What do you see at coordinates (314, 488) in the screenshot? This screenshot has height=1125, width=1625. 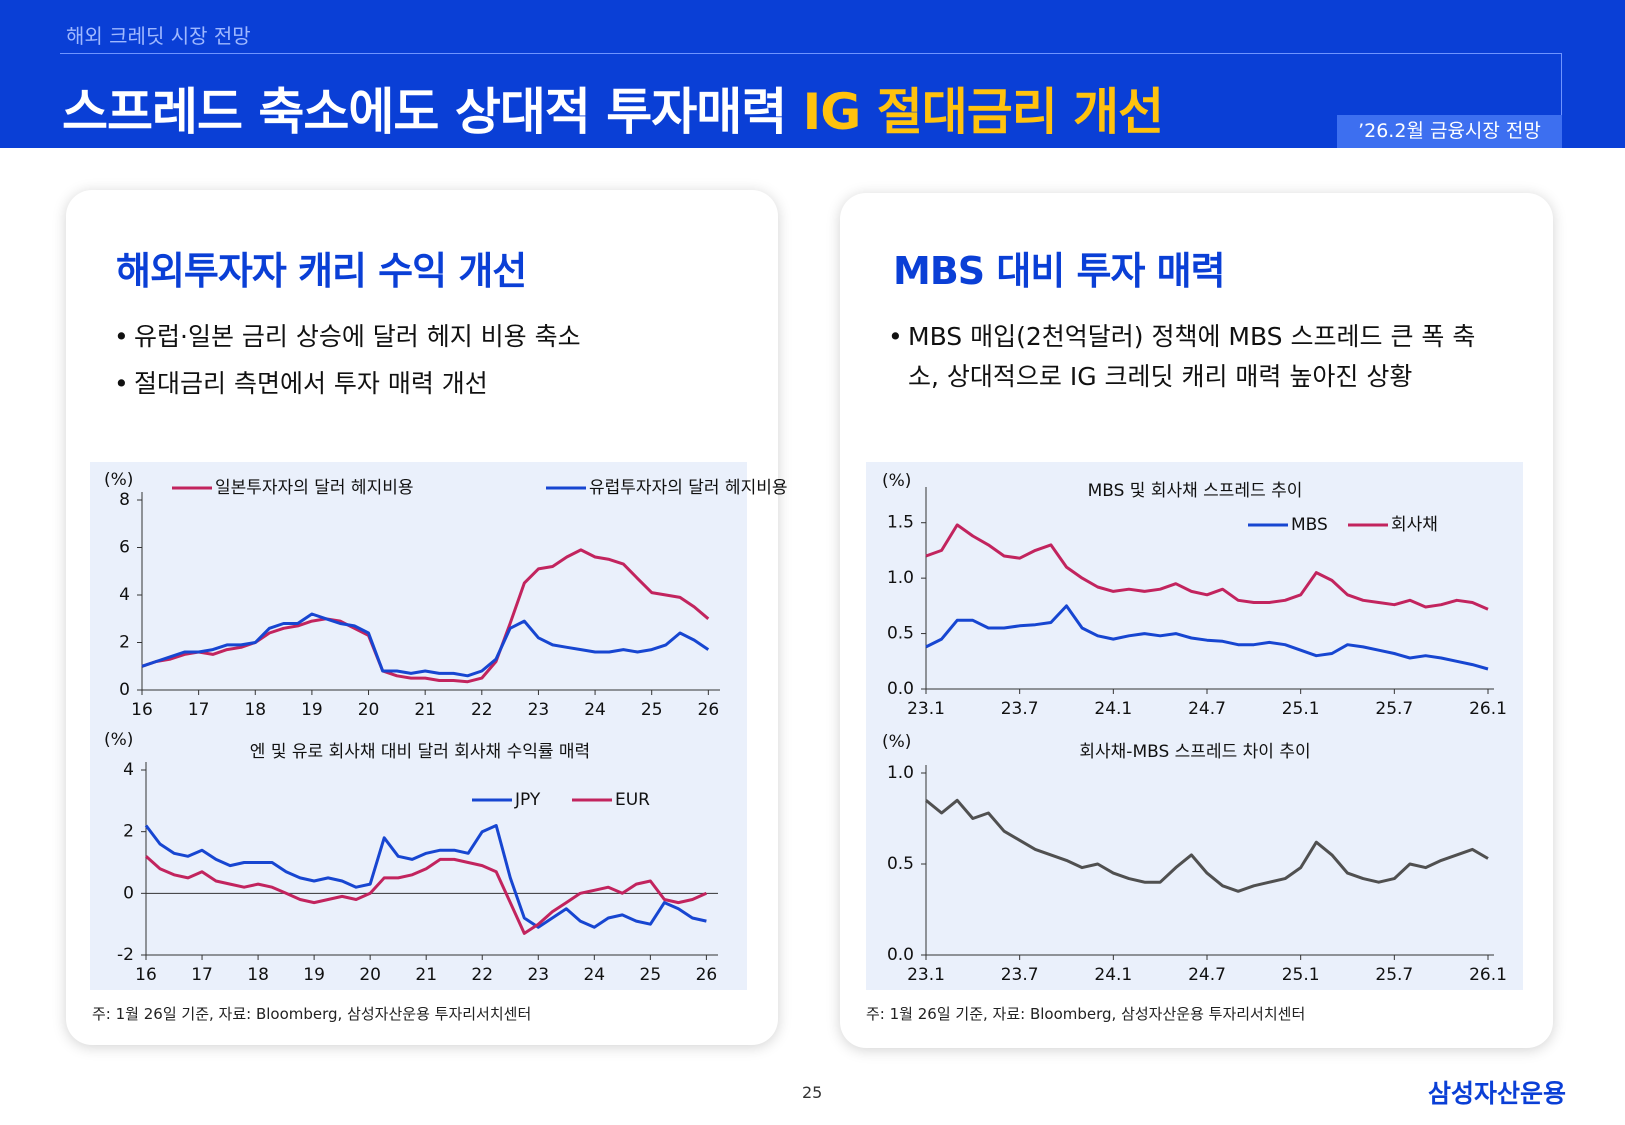 I see `legend-label: 일본투자자의 달러 헤지비용` at bounding box center [314, 488].